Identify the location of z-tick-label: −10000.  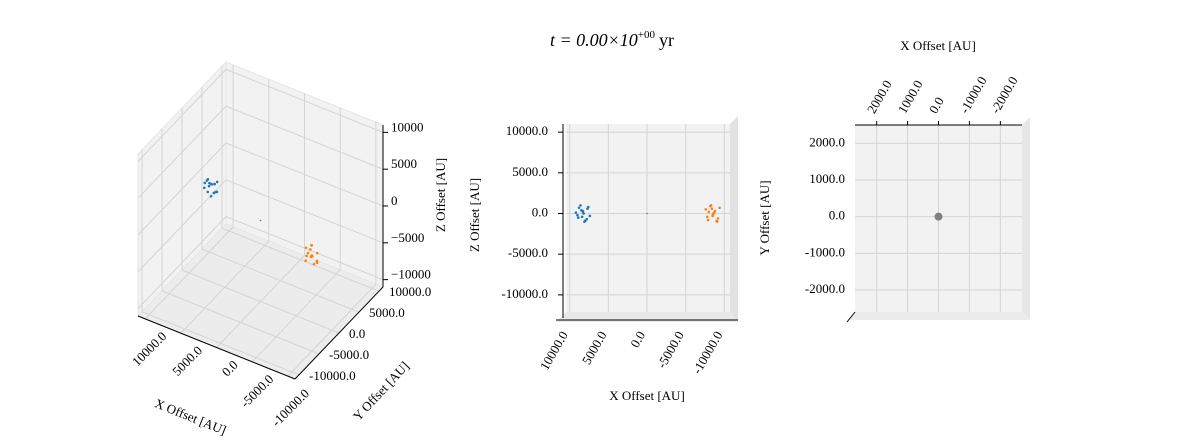
(411, 274).